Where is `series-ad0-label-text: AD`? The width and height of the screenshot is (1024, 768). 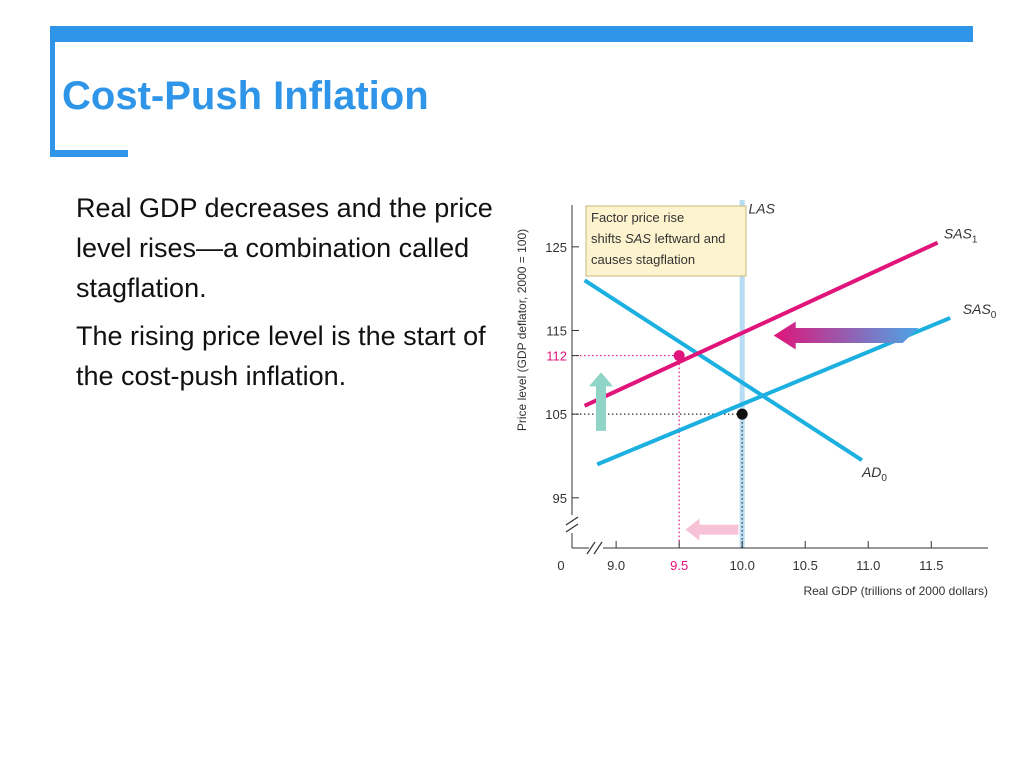
series-ad0-label-text: AD is located at coordinates (871, 472).